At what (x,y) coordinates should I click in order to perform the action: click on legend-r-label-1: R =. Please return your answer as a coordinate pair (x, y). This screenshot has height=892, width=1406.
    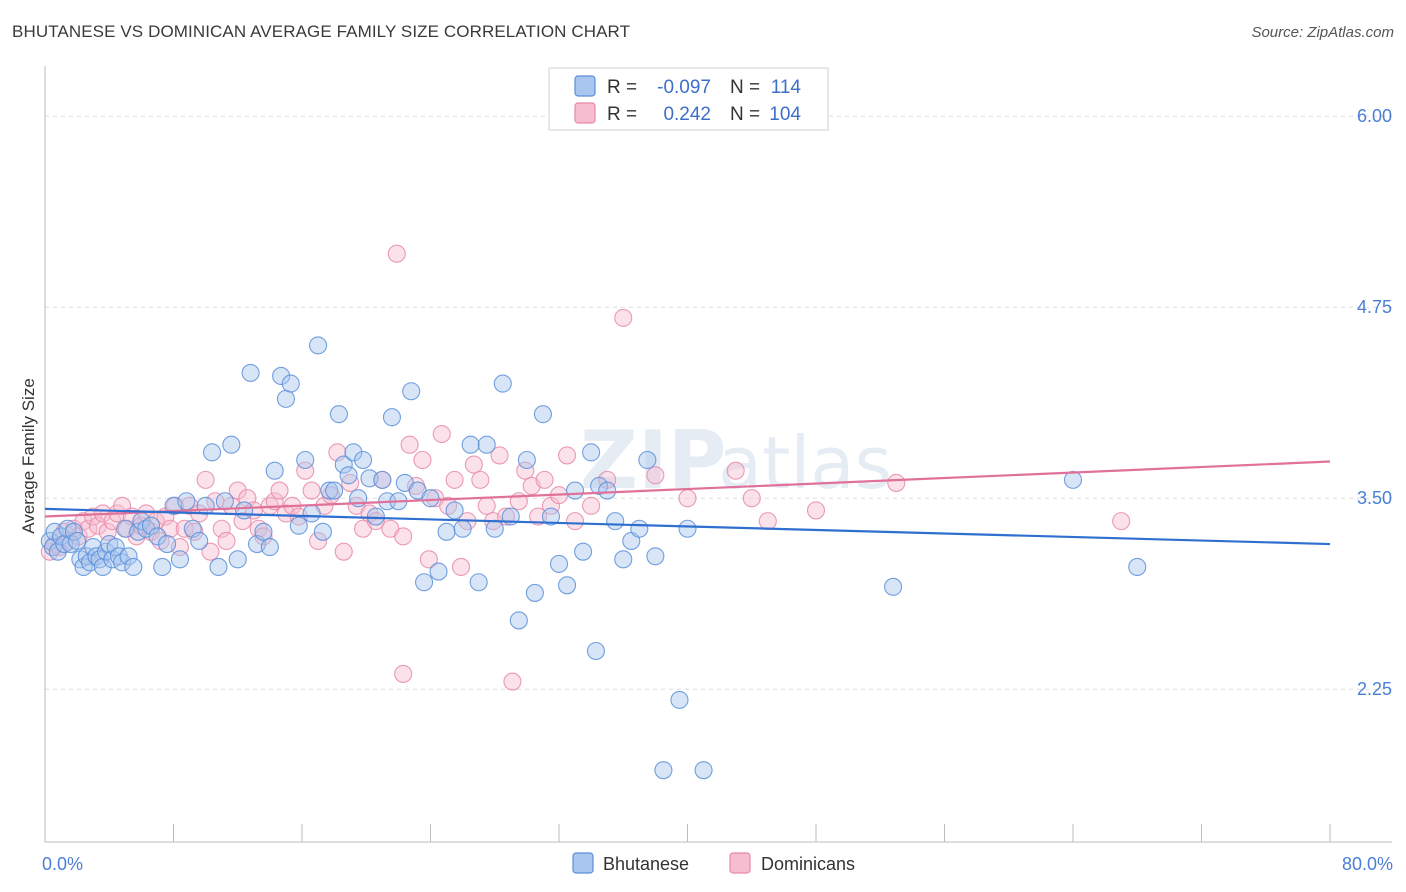
    Looking at the image, I should click on (622, 87).